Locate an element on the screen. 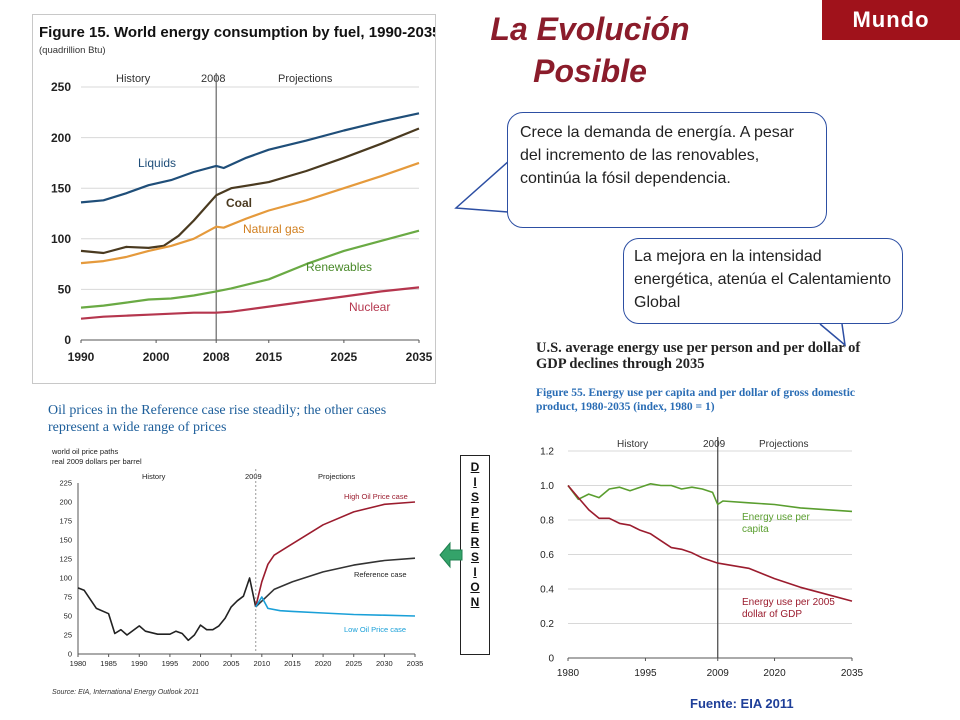 This screenshot has width=960, height=720. chart3-label-gdp: Energy use per 2005 dollar of GDP is located at coordinates (788, 608).